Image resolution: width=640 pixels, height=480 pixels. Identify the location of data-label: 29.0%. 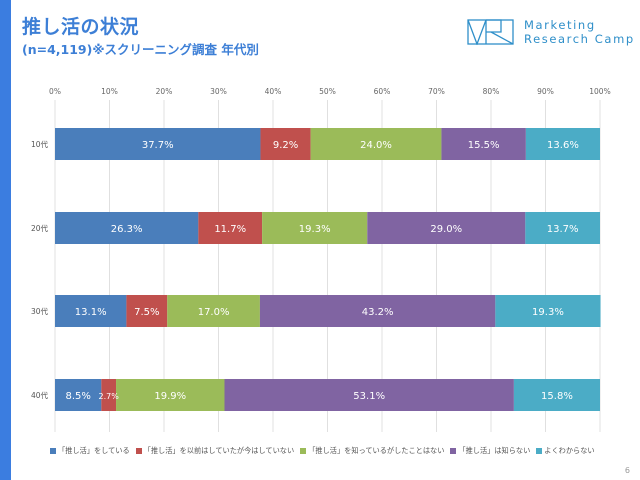
(446, 229).